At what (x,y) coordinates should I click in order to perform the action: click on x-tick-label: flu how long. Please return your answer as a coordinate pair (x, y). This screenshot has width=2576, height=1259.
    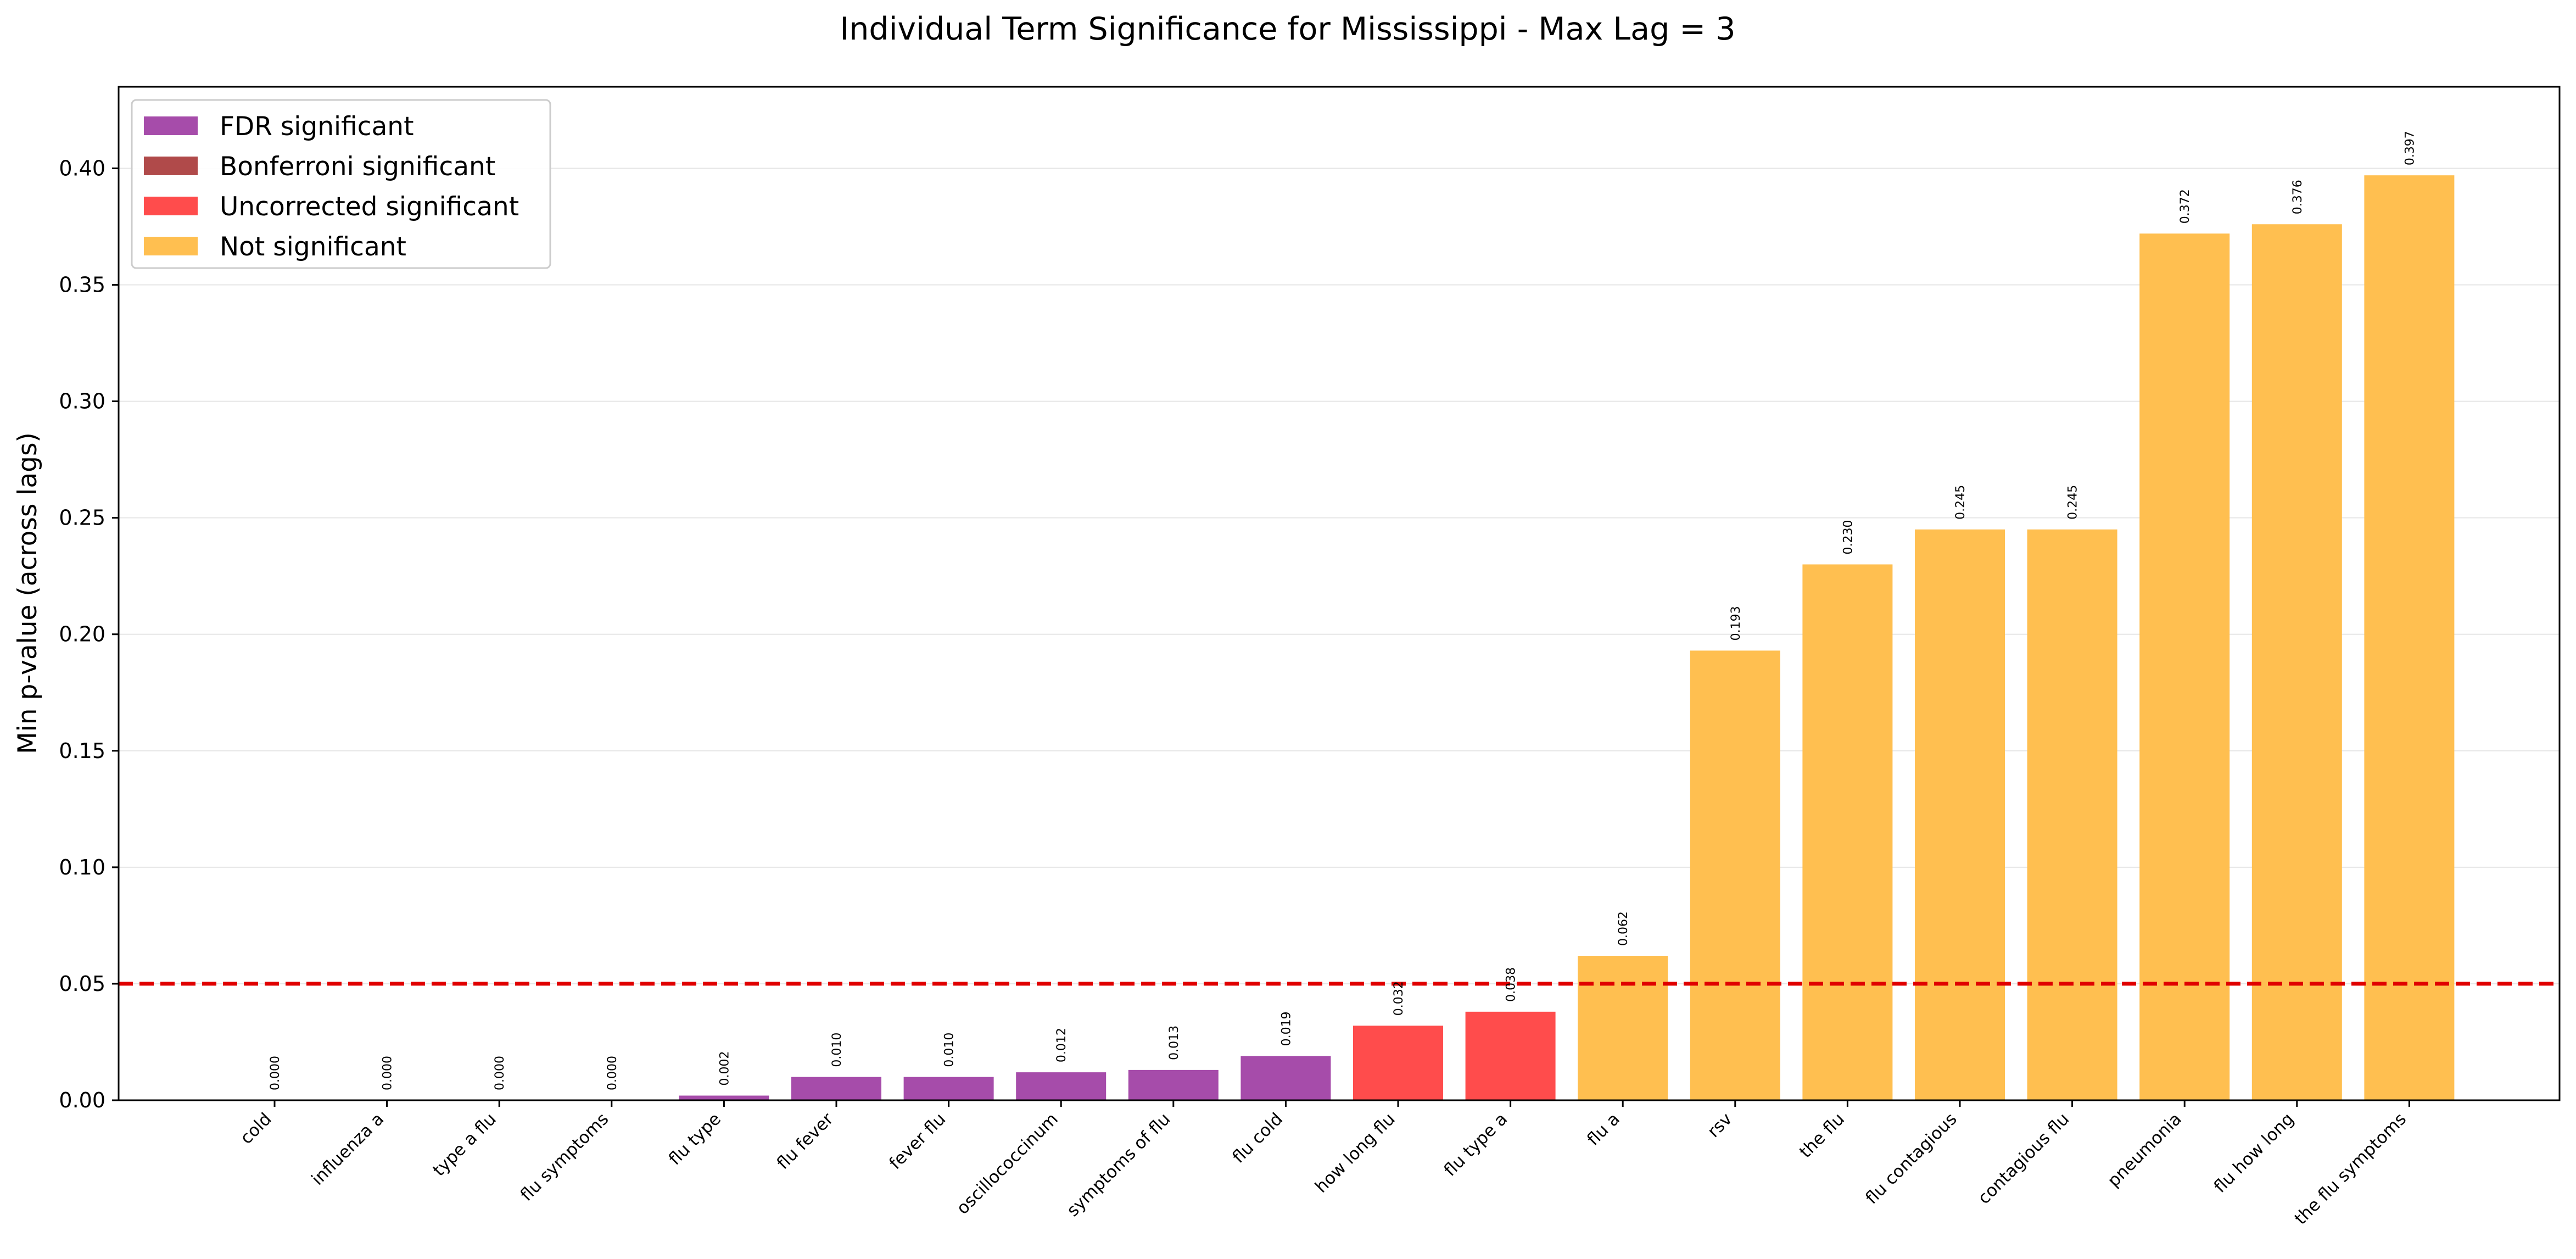
    Looking at the image, I should click on (2254, 1153).